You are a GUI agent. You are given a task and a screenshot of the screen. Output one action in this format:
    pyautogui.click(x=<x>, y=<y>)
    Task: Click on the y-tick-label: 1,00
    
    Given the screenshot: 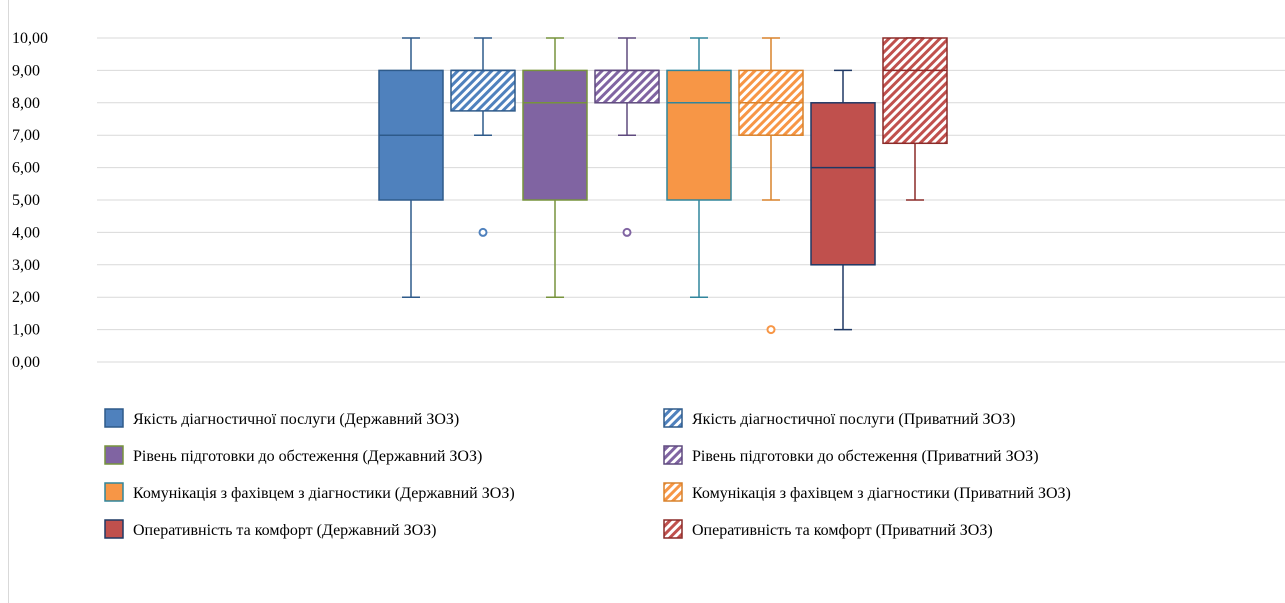 What is the action you would take?
    pyautogui.click(x=26, y=330)
    